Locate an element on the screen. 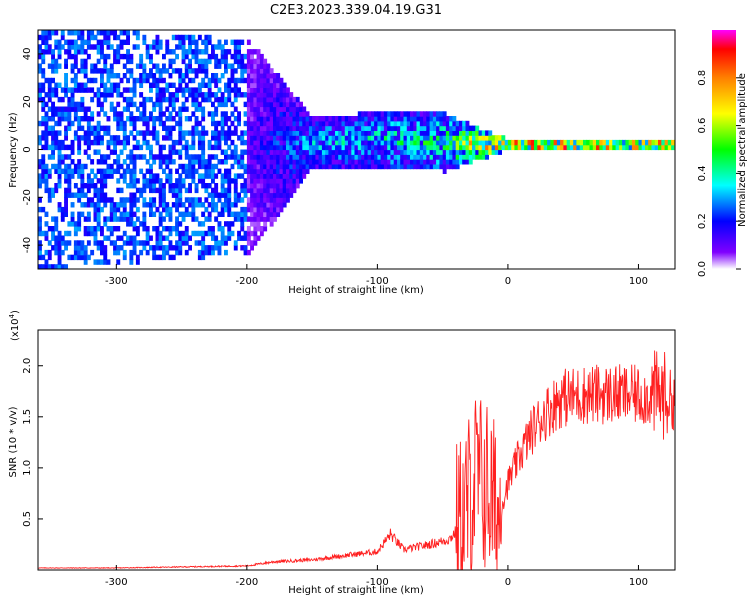  x-tick-label: -200 is located at coordinates (247, 582).